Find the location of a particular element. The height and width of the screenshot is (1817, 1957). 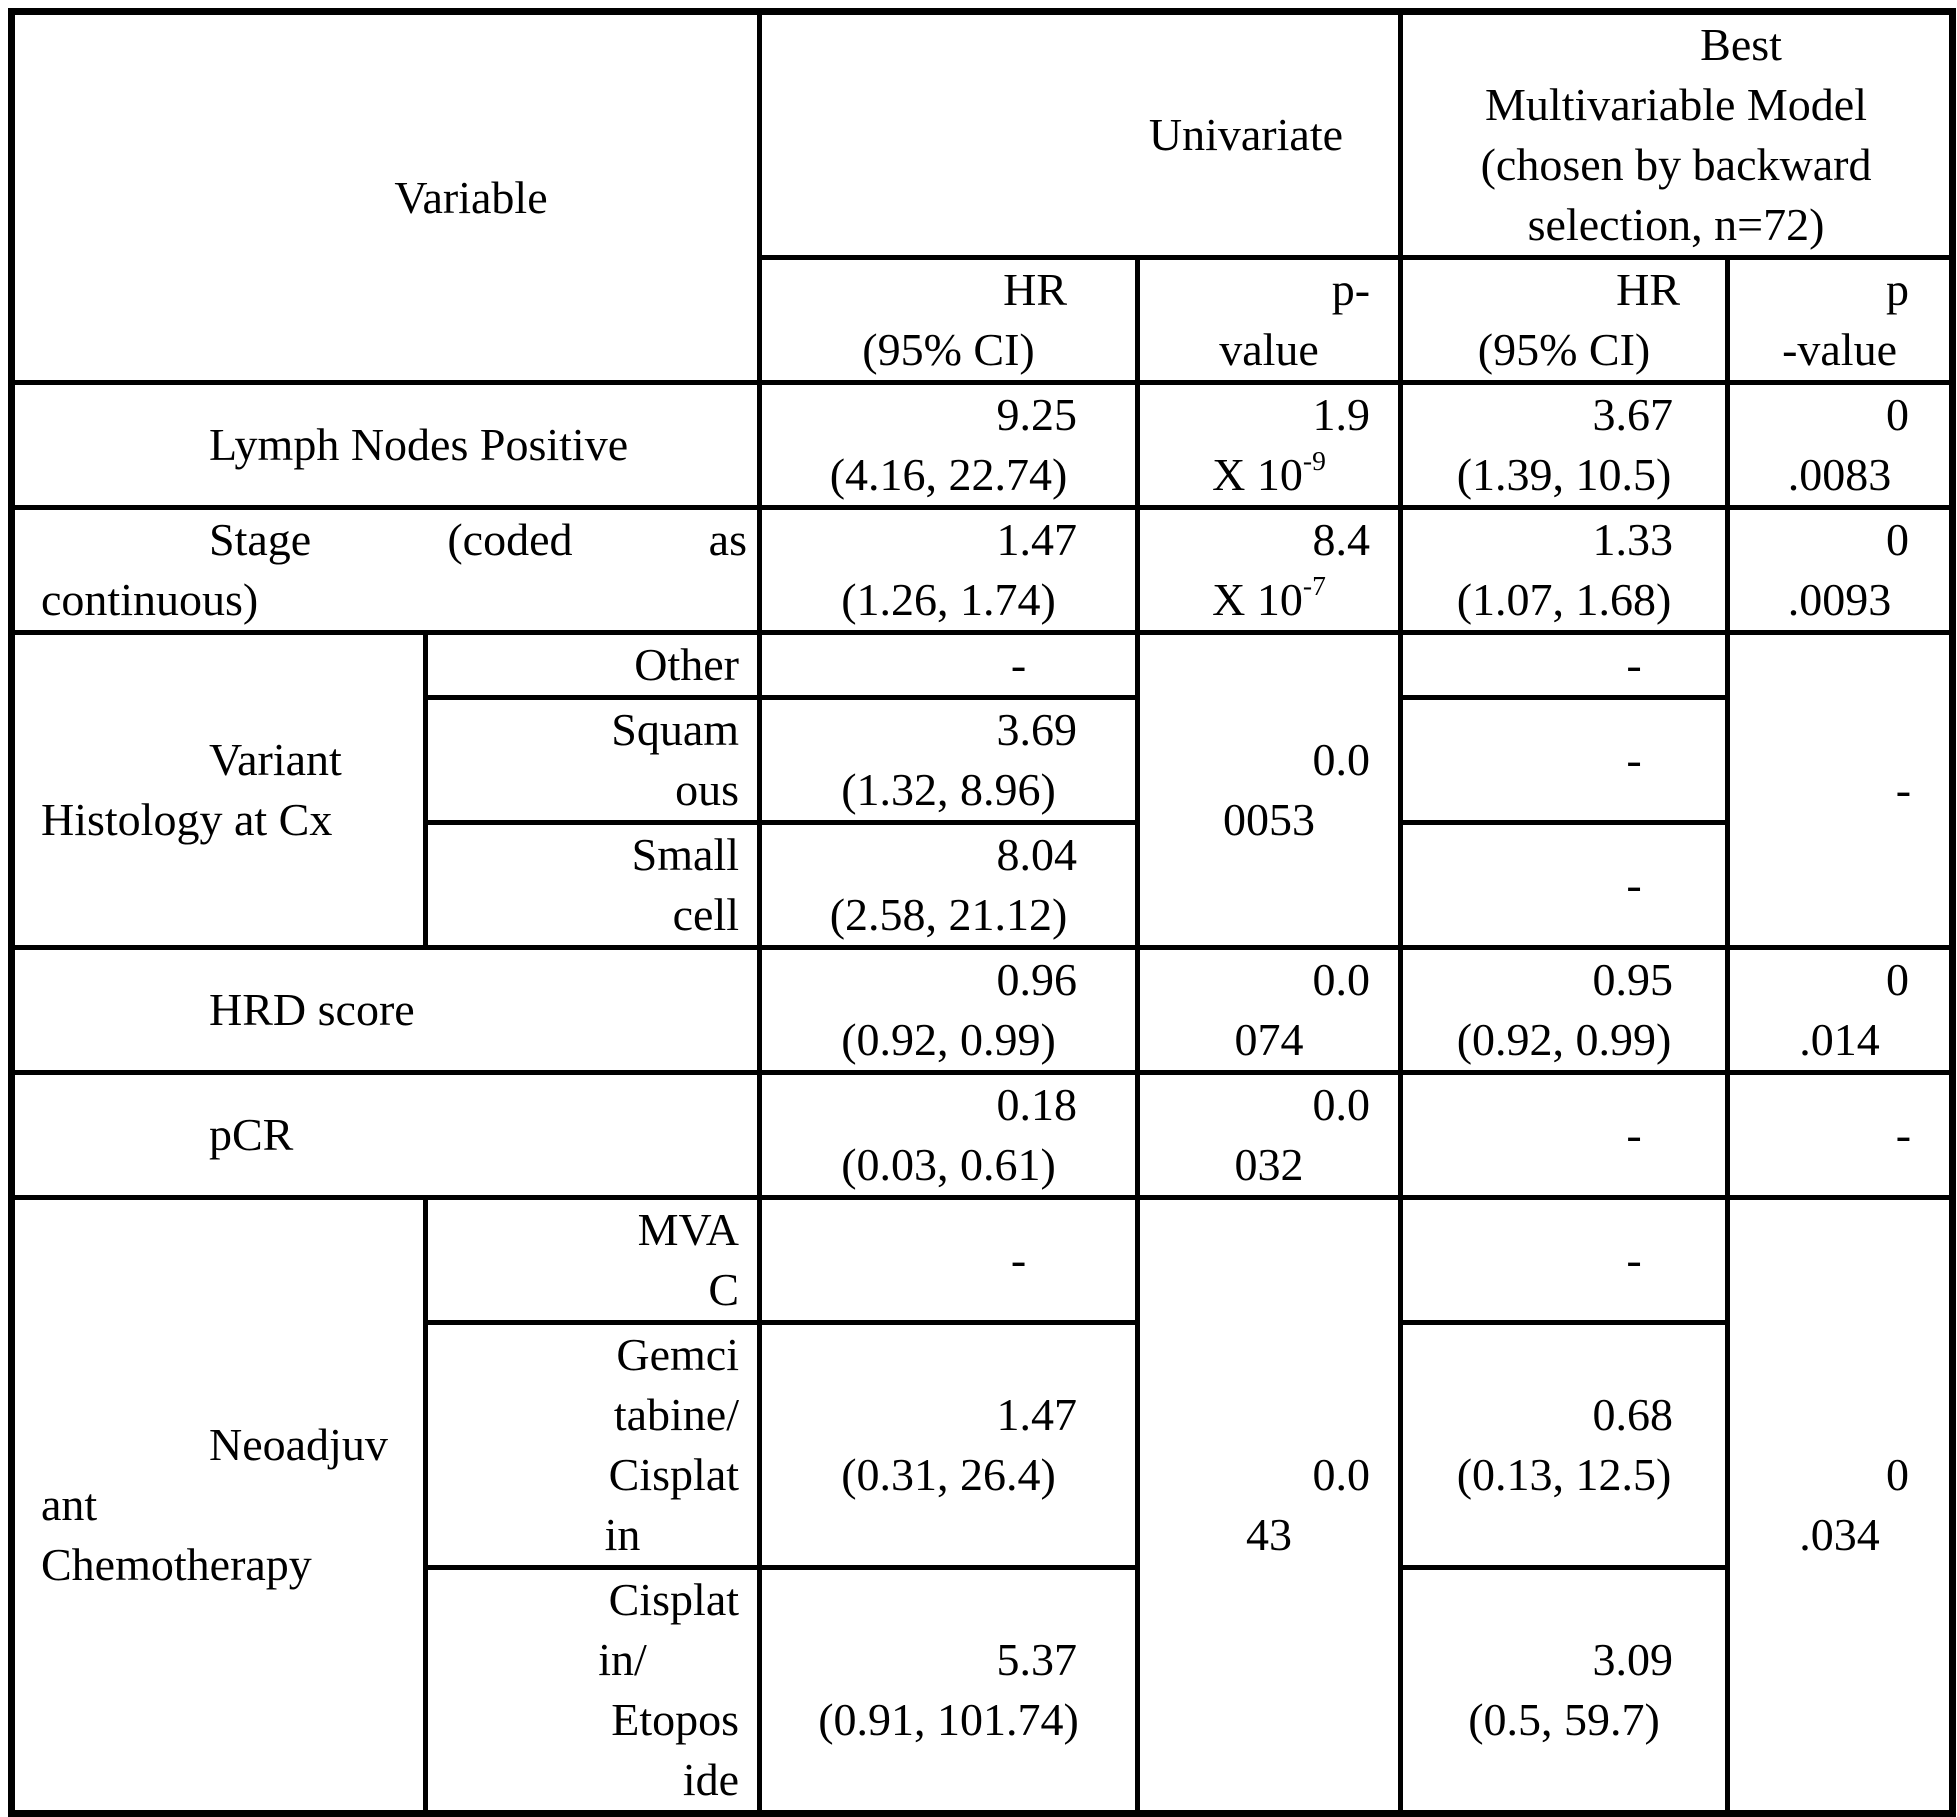

cell-neo-gem-multi-hr: 0.68 (0.13, 12.5) is located at coordinates (1564, 1445).